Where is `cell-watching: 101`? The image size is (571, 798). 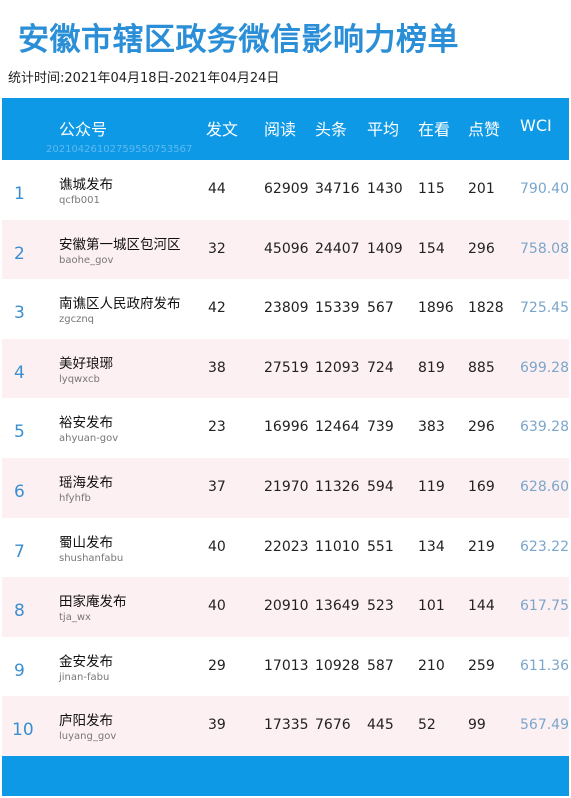 cell-watching: 101 is located at coordinates (431, 606).